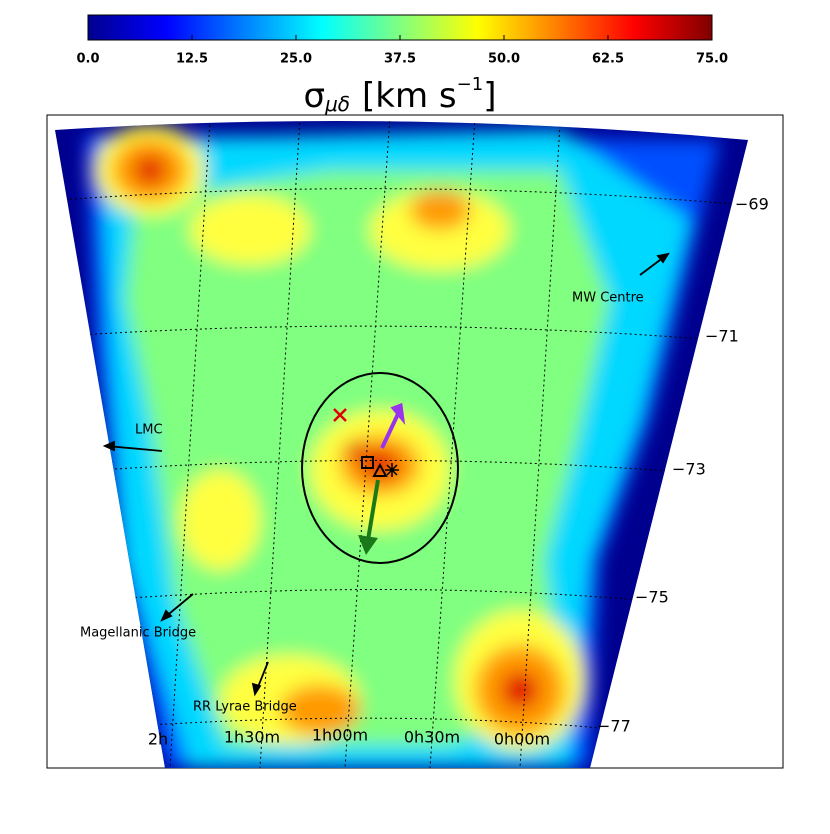 The width and height of the screenshot is (830, 834). I want to click on ra-label: 0h30m, so click(432, 737).